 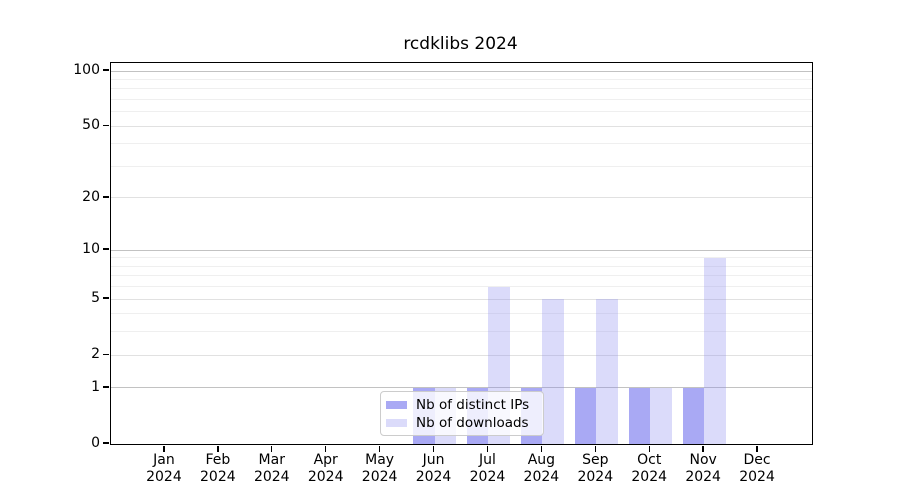 I want to click on x-tick-month: Jun, so click(x=433, y=460).